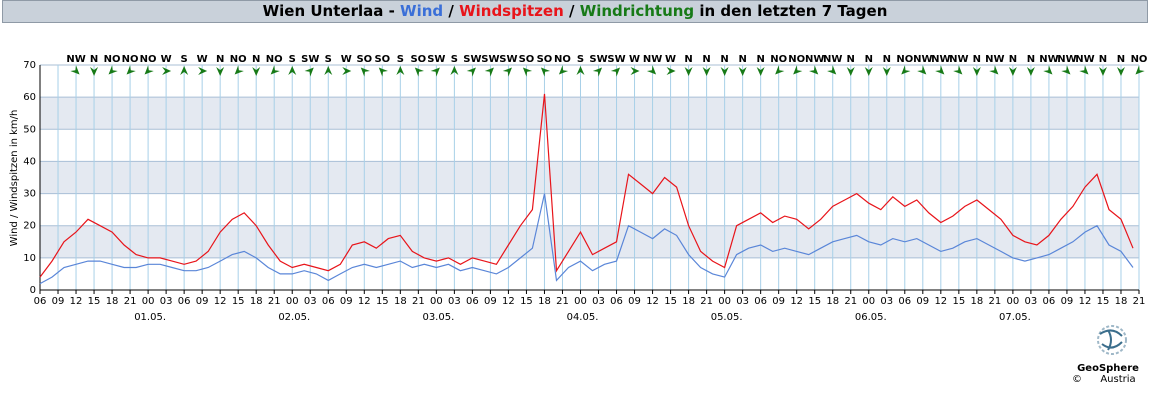 This screenshot has height=400, width=1152. Describe the element at coordinates (1117, 379) in the screenshot. I see `logo-sub: Austria` at that location.